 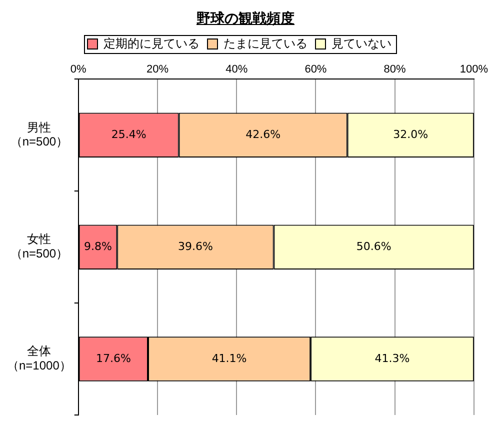 What do you see at coordinates (395, 70) in the screenshot?
I see `x-tick-label: 80%` at bounding box center [395, 70].